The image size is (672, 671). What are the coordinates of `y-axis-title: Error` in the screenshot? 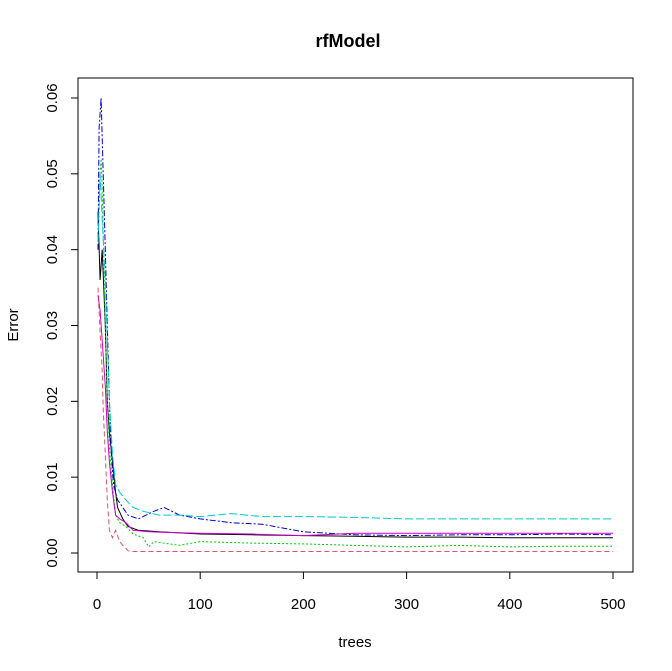 It's located at (13, 324).